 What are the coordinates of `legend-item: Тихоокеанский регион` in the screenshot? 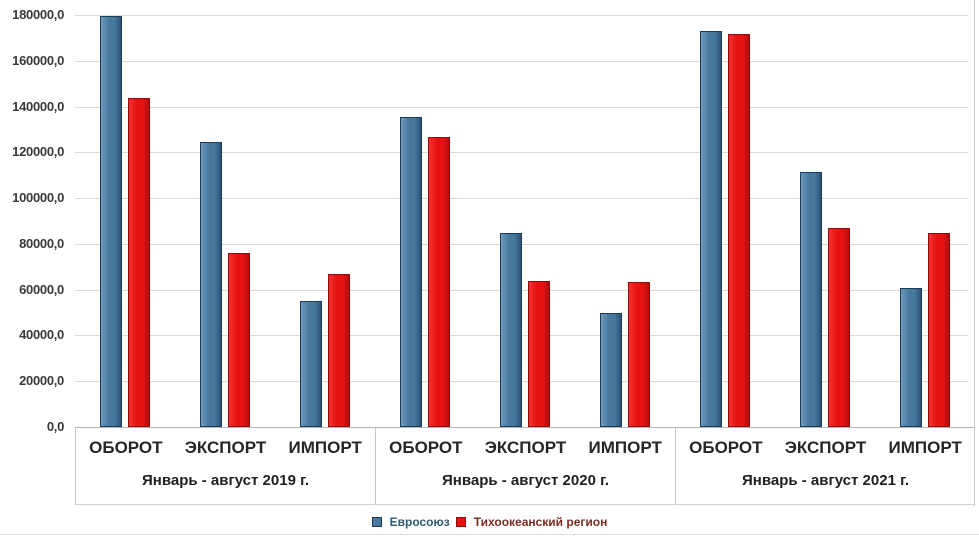 It's located at (531, 522).